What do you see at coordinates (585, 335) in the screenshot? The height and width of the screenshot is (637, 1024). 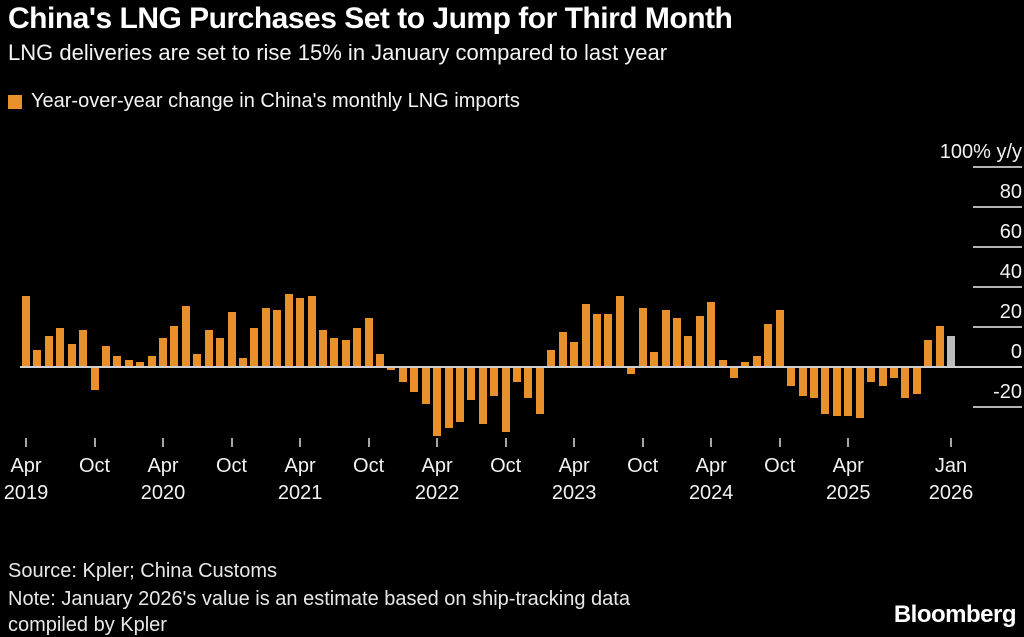 I see `bar-May-2023` at bounding box center [585, 335].